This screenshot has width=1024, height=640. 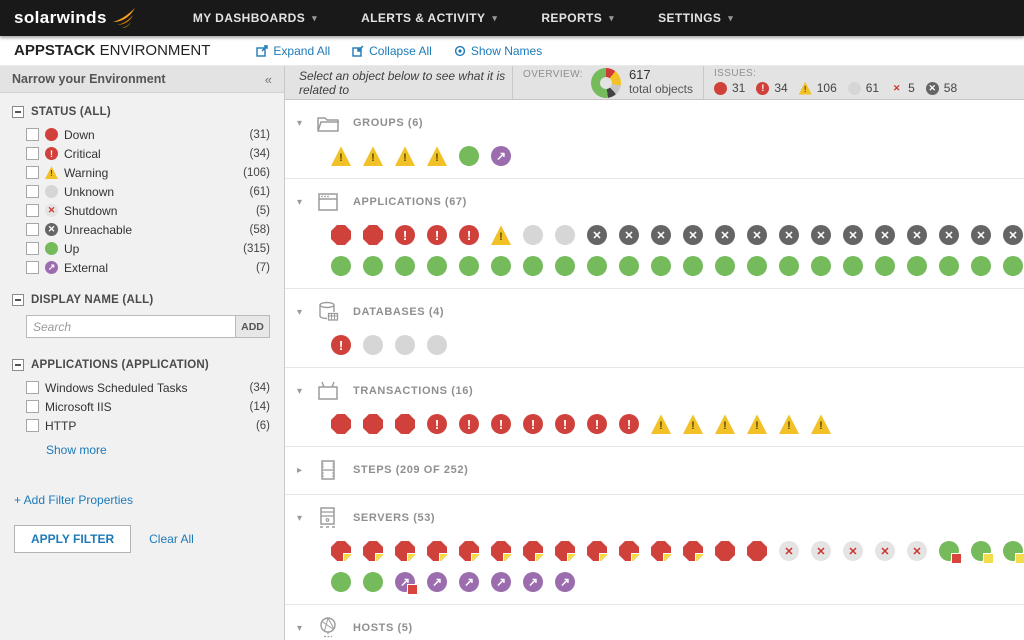 What do you see at coordinates (255, 18) in the screenshot?
I see `nav-item-my-dashboards: MY DASHBOARDS ▾` at bounding box center [255, 18].